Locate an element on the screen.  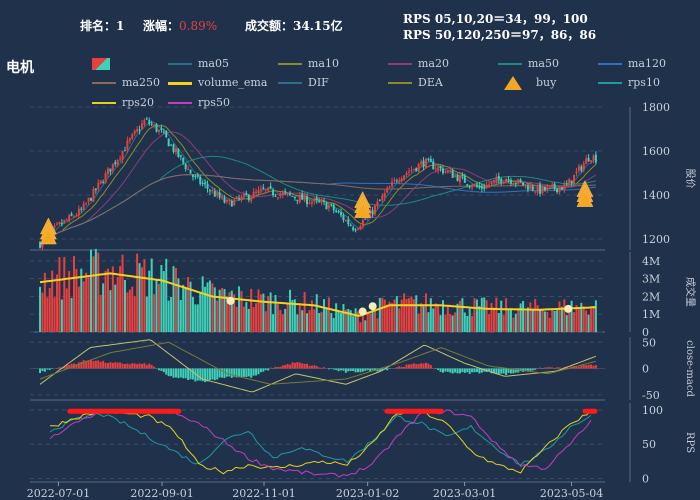
y-tick-label: 4M is located at coordinates (651, 261).